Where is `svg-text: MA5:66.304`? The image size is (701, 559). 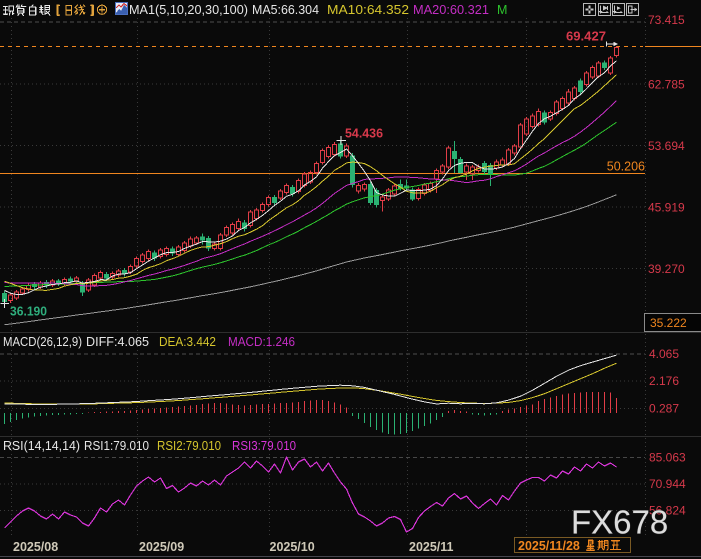
svg-text: MA5:66.304 is located at coordinates (285, 10).